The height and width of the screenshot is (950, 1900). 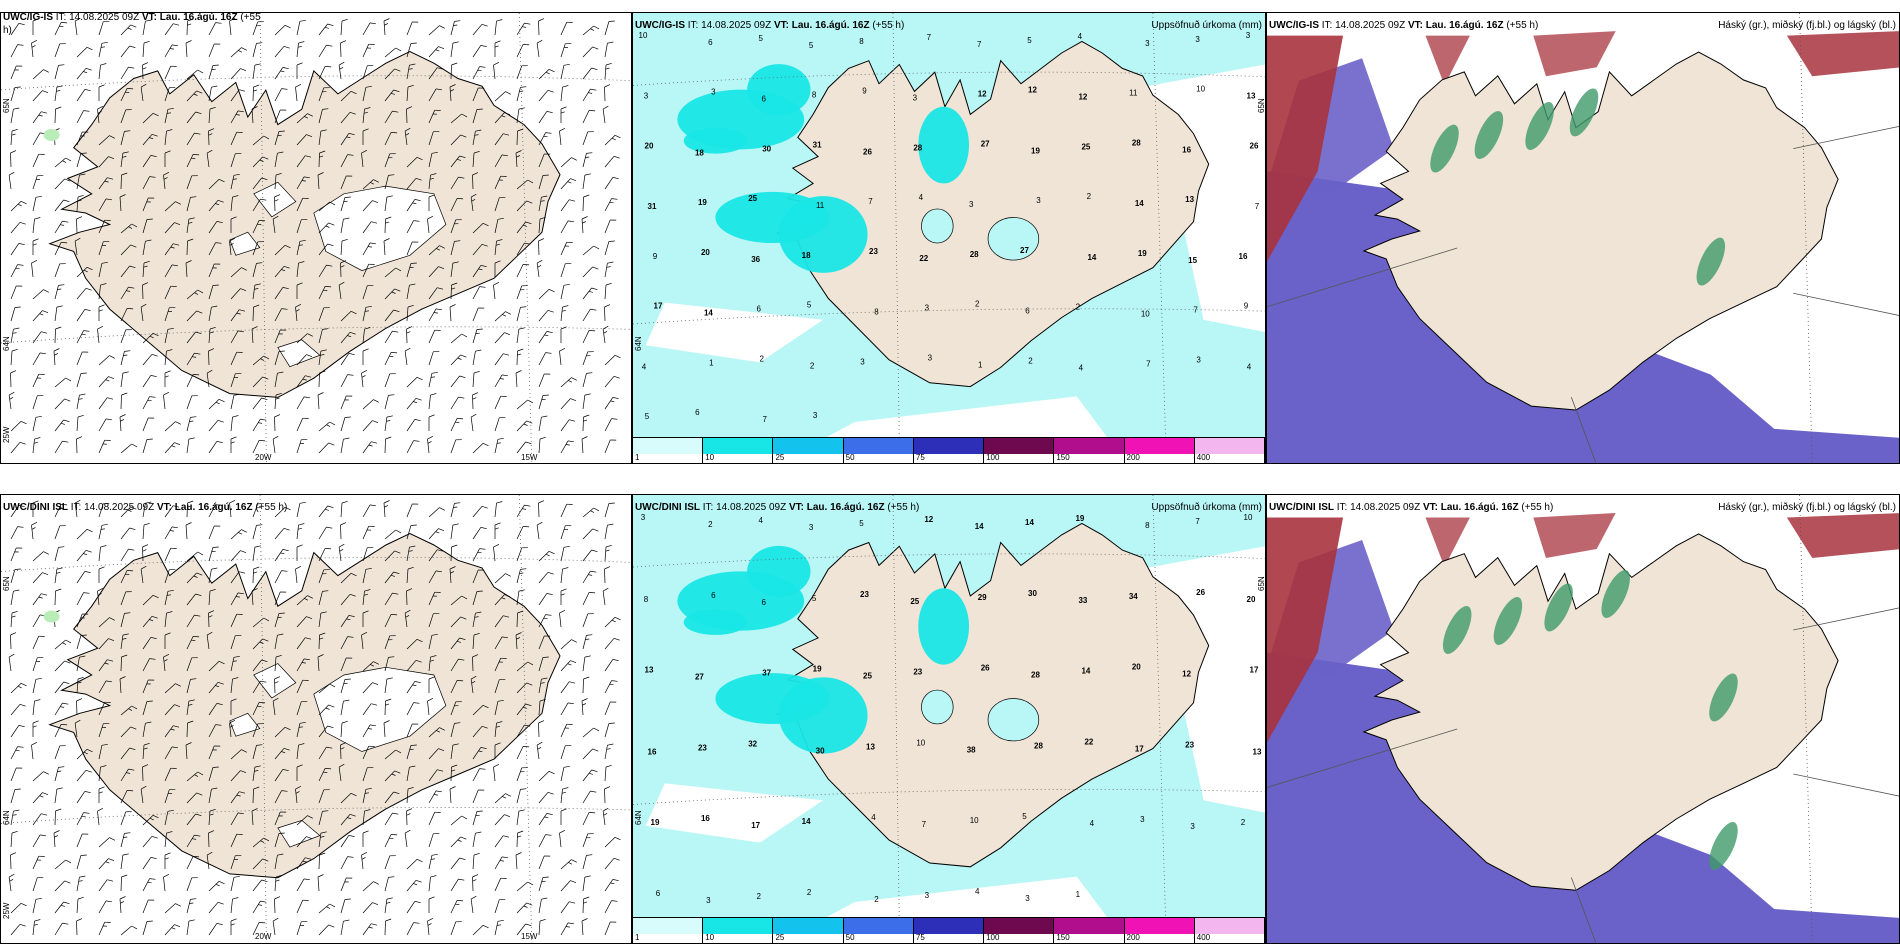 What do you see at coordinates (637, 457) in the screenshot?
I see `legend-label: 1` at bounding box center [637, 457].